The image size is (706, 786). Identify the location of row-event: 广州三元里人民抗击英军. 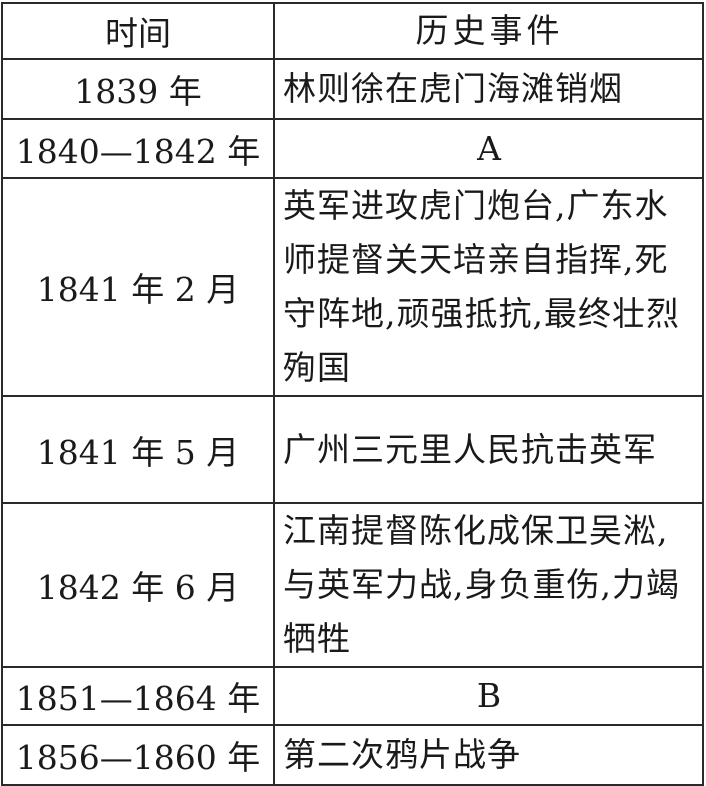
(488, 449).